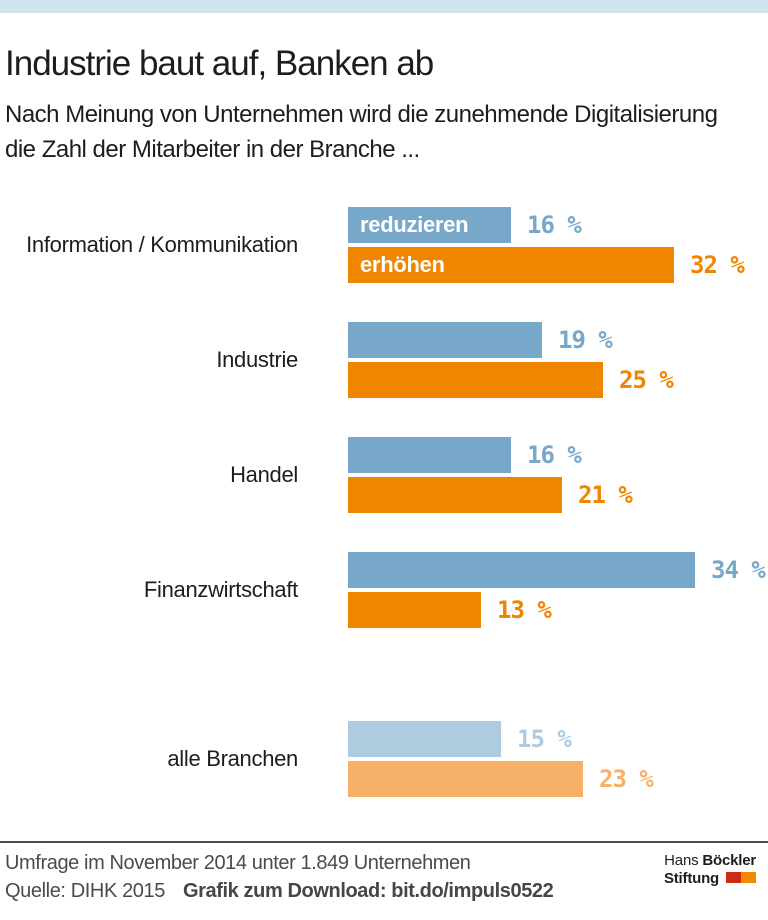 This screenshot has width=768, height=920. I want to click on value-label: 25 %, so click(646, 380).